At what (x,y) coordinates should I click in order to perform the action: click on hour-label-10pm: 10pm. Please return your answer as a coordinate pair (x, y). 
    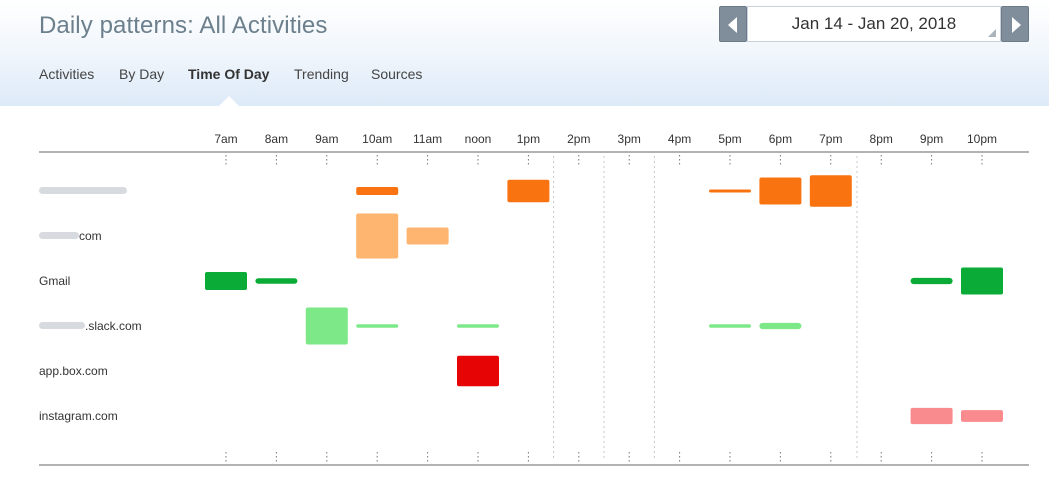
    Looking at the image, I should click on (982, 139).